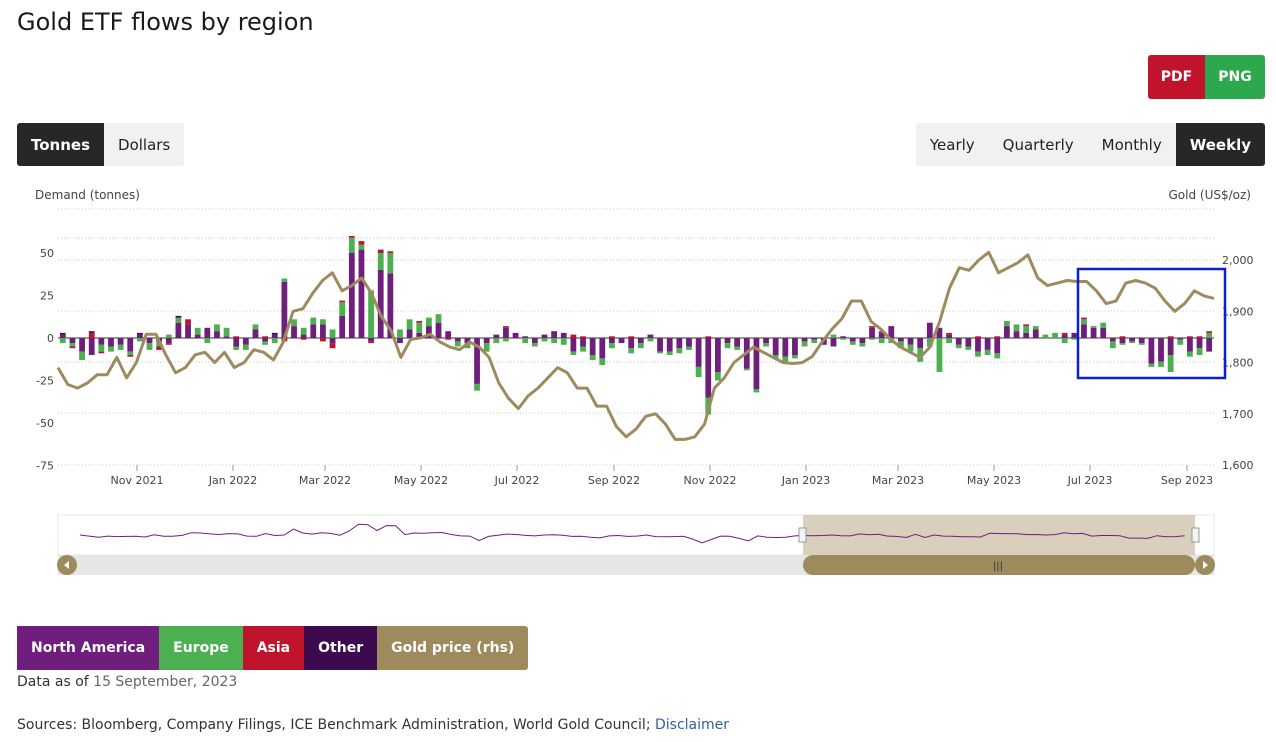  What do you see at coordinates (1235, 77) in the screenshot?
I see `png-export-button: PNG` at bounding box center [1235, 77].